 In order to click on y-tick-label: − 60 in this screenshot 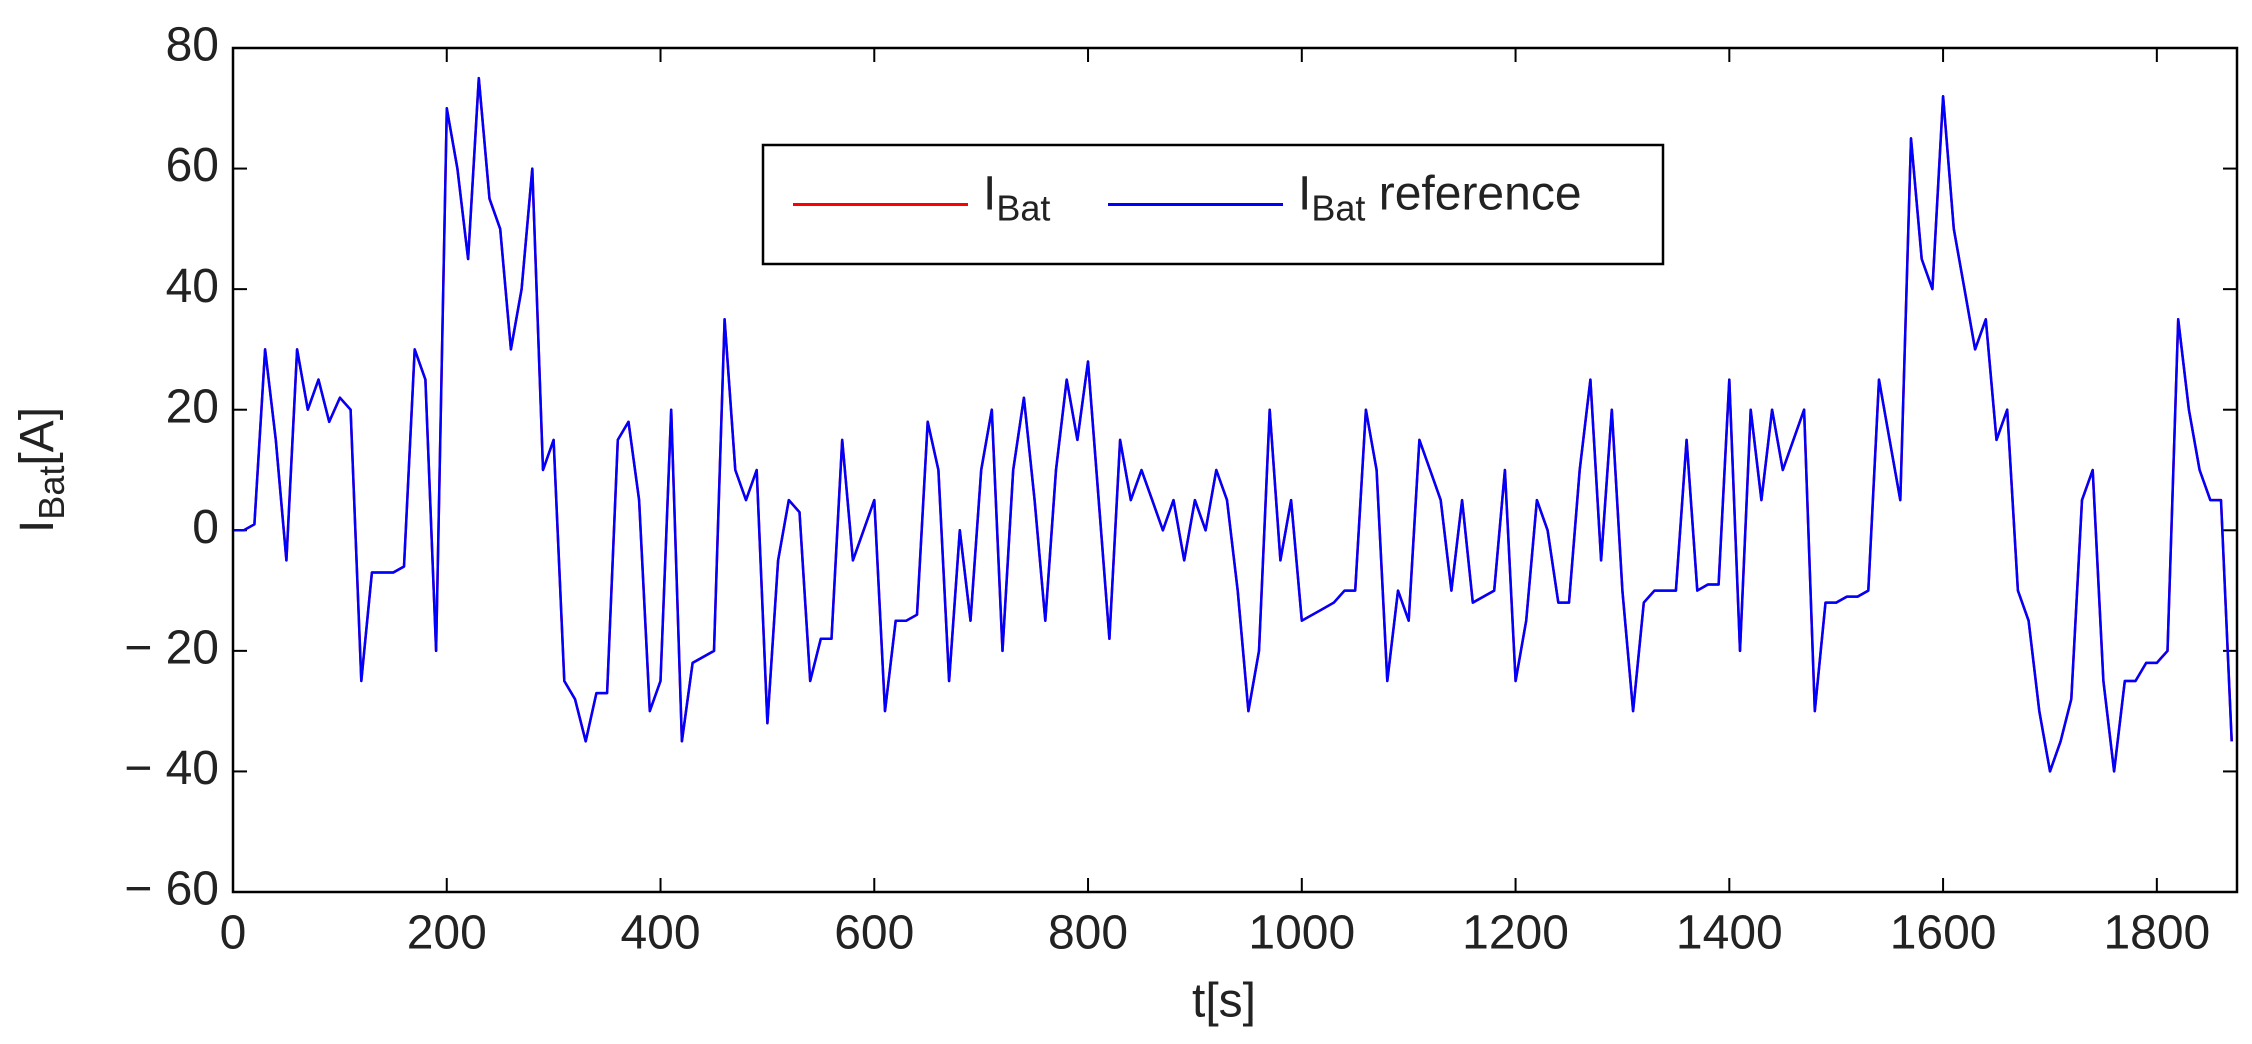, I will do `click(171, 889)`.